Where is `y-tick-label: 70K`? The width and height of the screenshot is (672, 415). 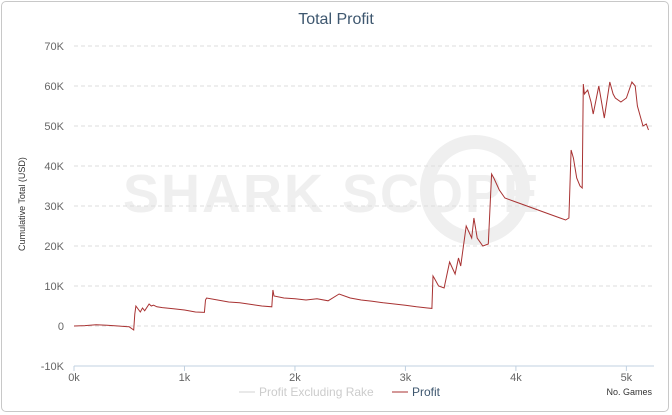 y-tick-label: 70K is located at coordinates (54, 47).